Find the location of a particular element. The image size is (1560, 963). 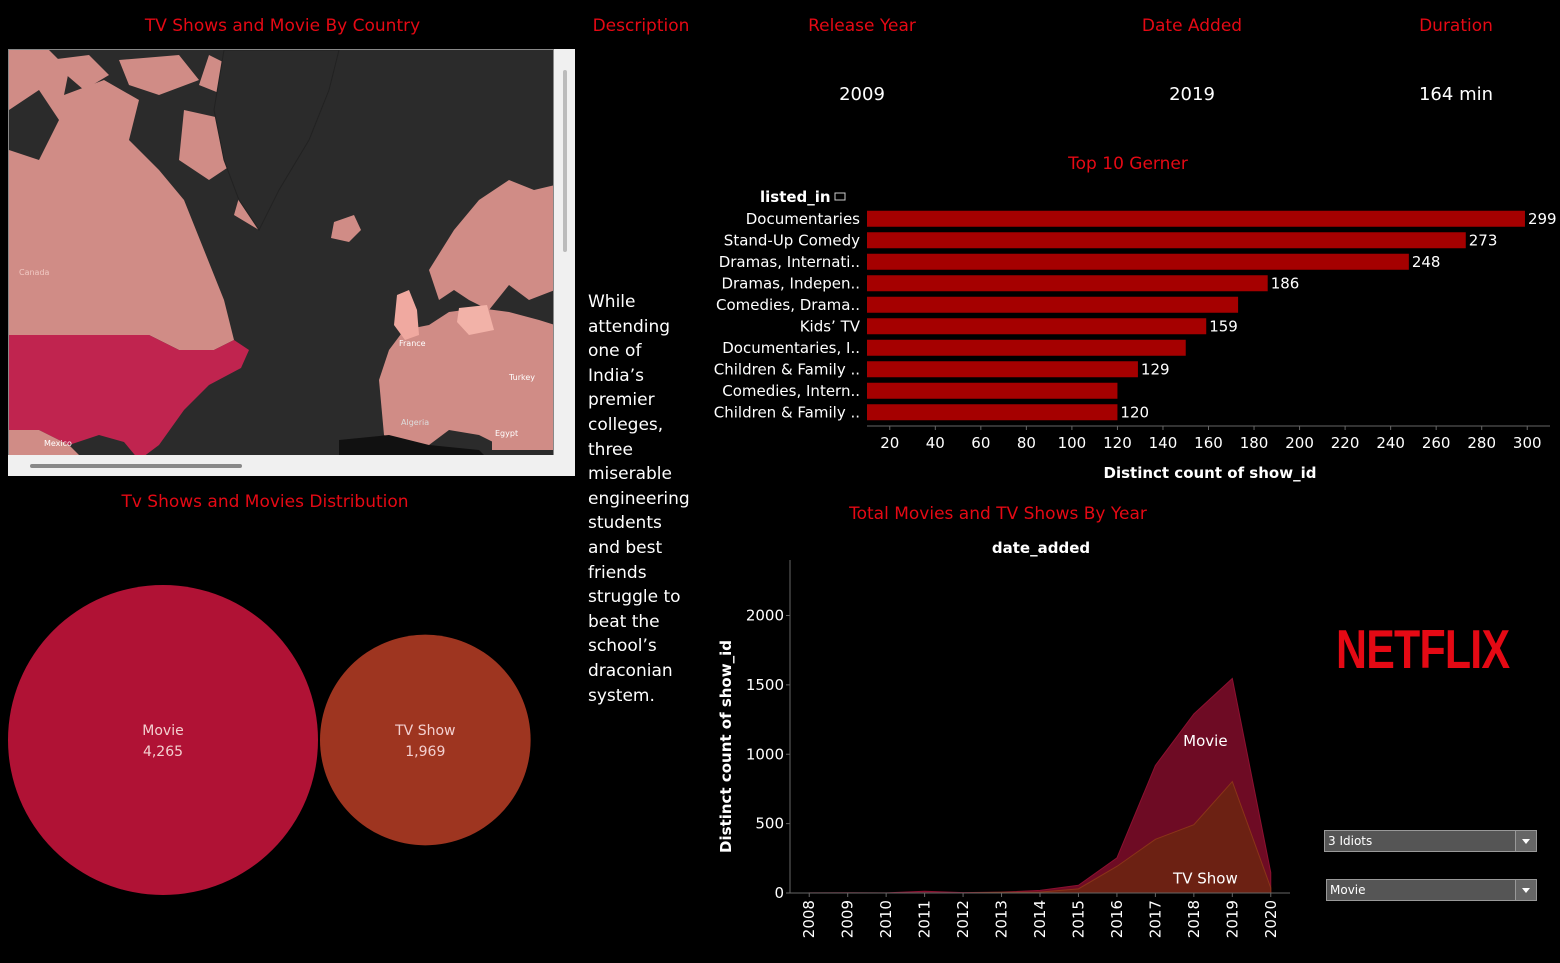

genre-label: Dramas, Internati.. is located at coordinates (789, 262).